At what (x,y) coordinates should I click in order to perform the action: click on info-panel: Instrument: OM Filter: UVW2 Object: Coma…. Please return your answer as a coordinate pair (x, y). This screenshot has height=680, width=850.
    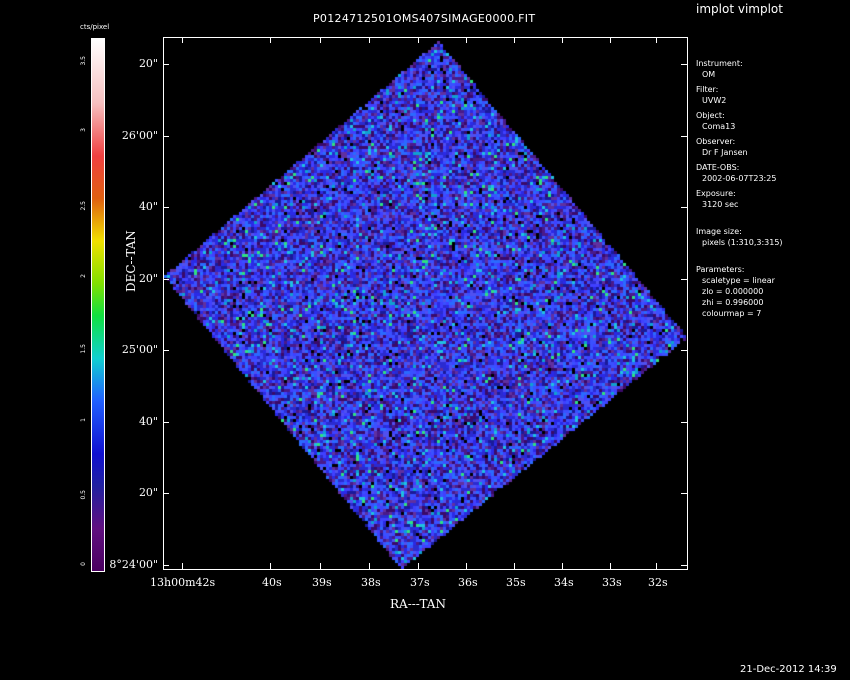
    Looking at the image, I should click on (739, 188).